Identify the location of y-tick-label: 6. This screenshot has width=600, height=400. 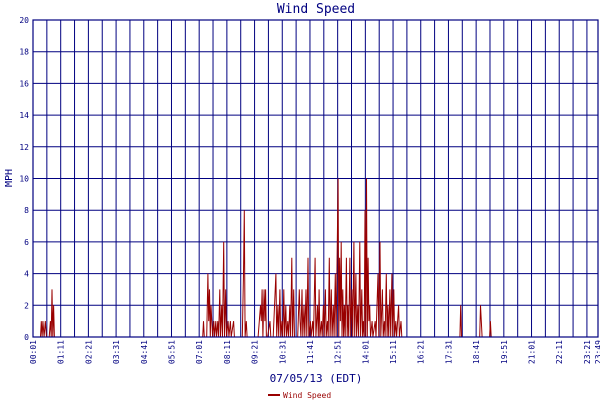
(26, 242).